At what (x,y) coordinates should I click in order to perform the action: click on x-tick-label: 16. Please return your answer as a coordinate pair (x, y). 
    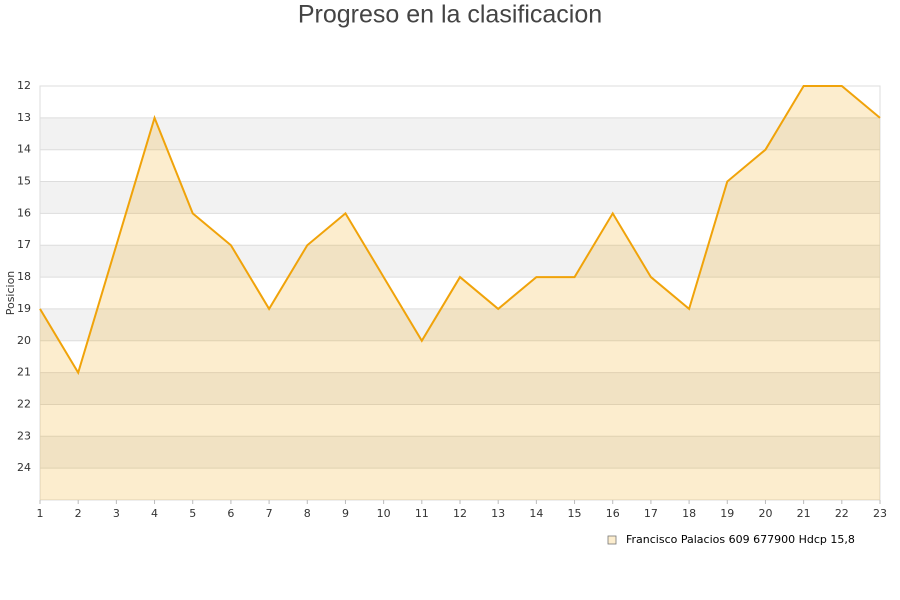
    Looking at the image, I should click on (613, 513).